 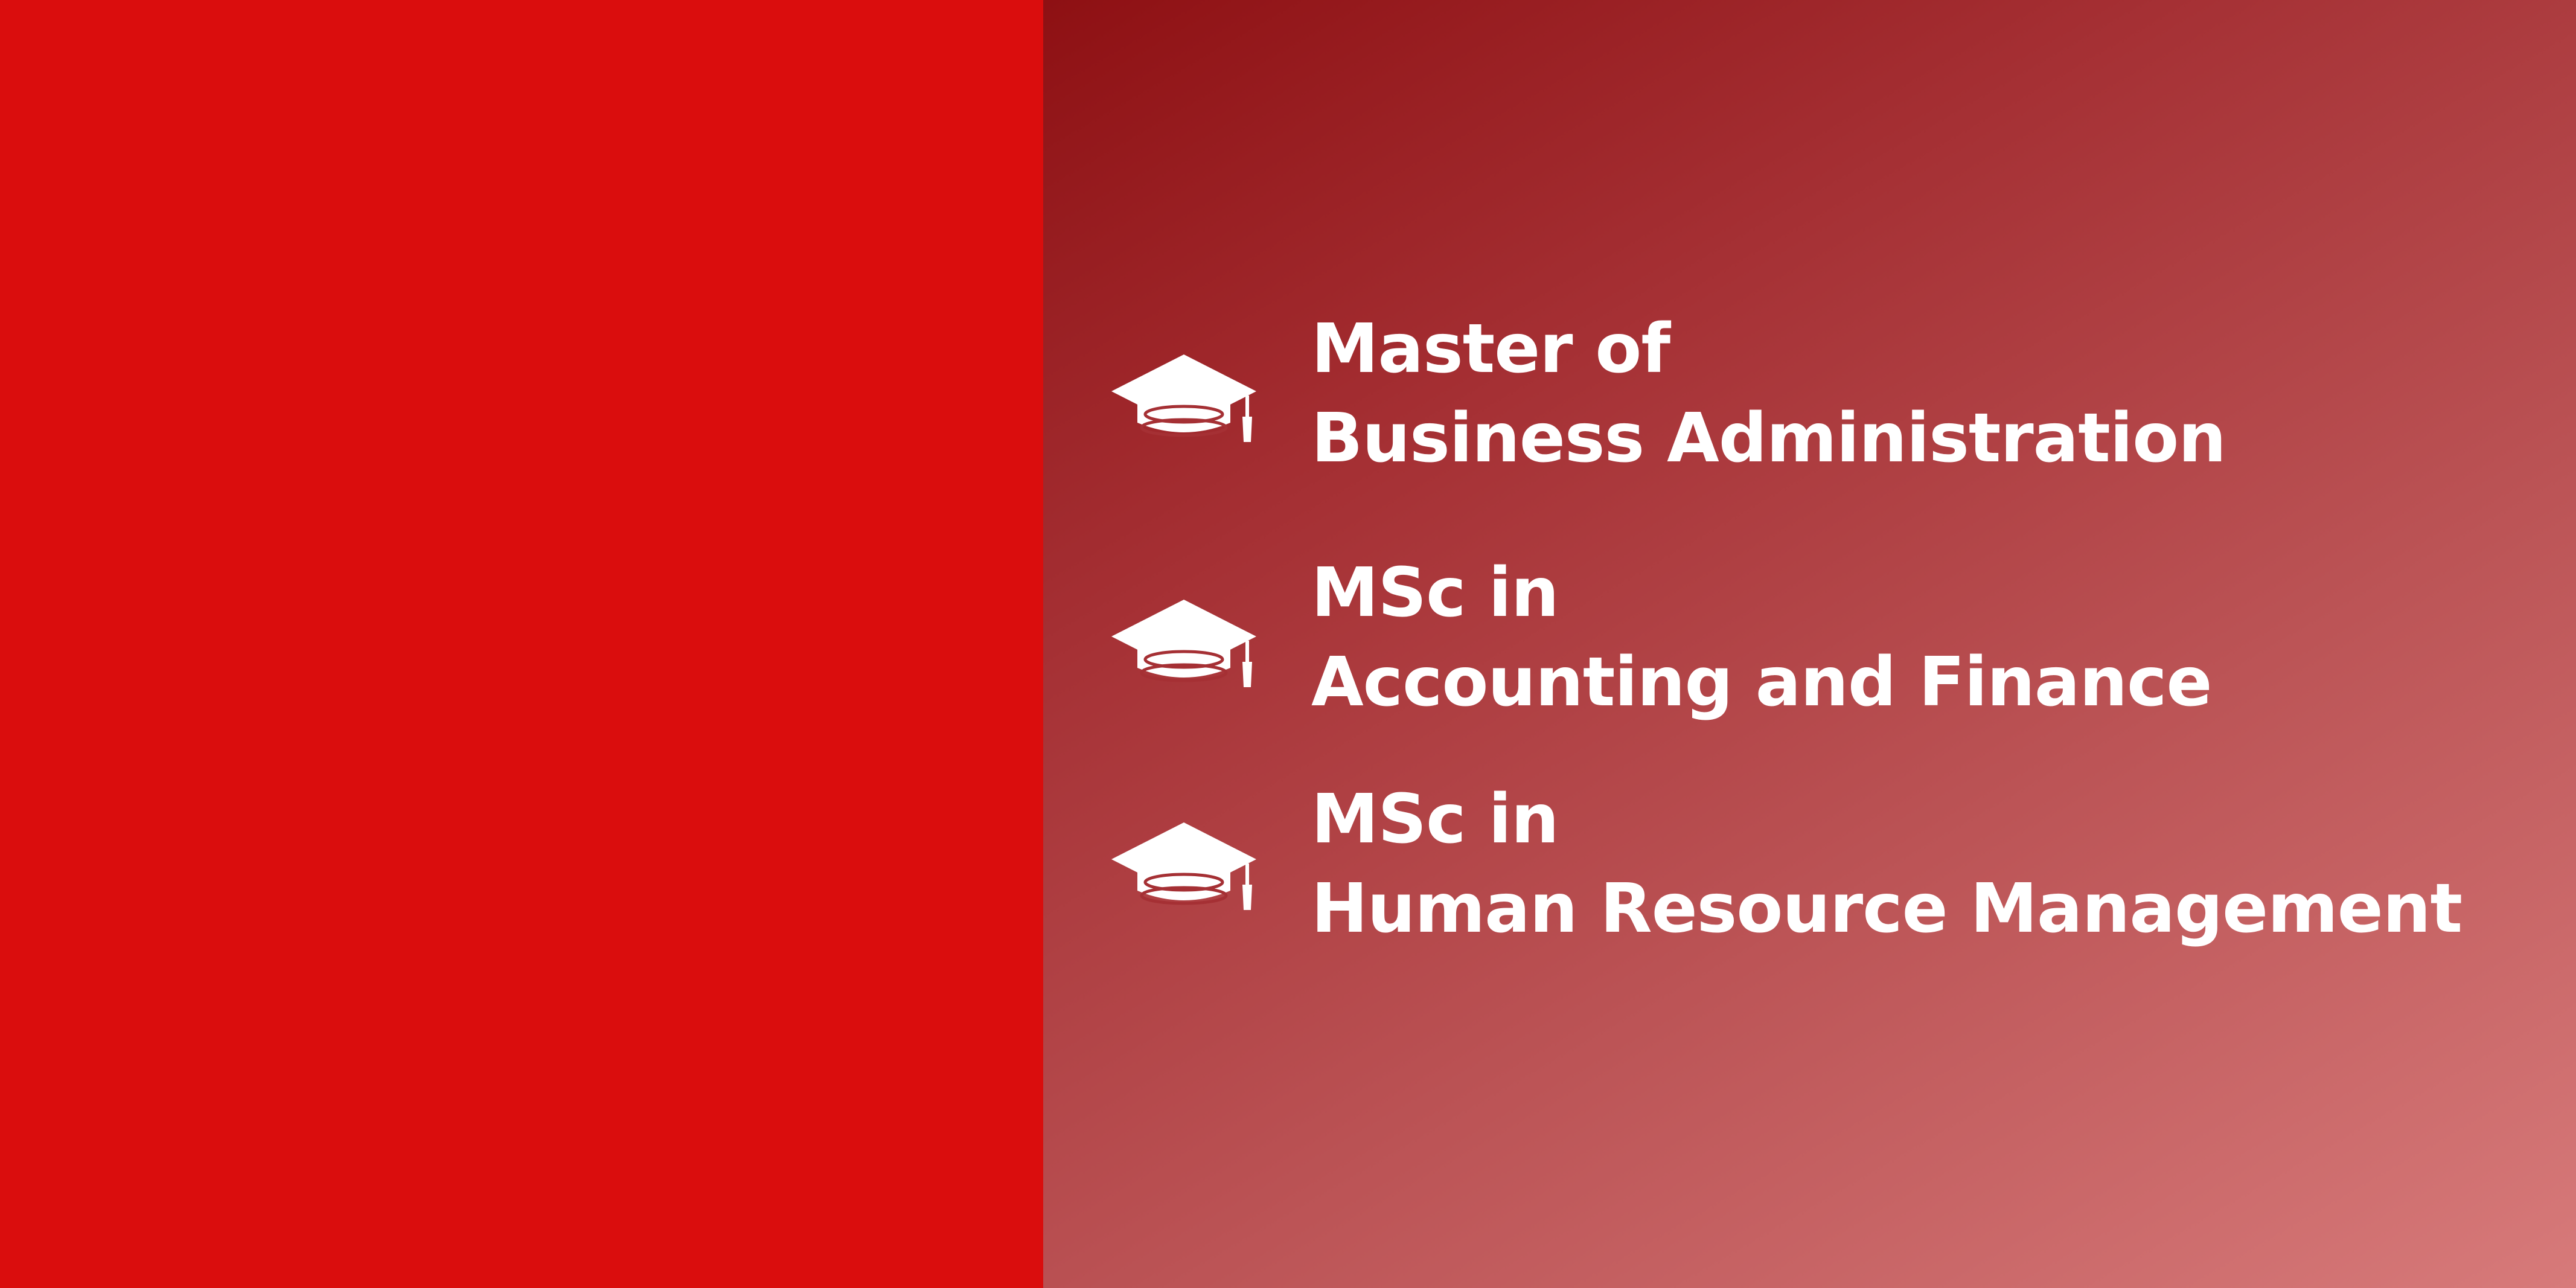 What do you see at coordinates (1762, 637) in the screenshot?
I see `program-title: MSc in Accounting and Finance` at bounding box center [1762, 637].